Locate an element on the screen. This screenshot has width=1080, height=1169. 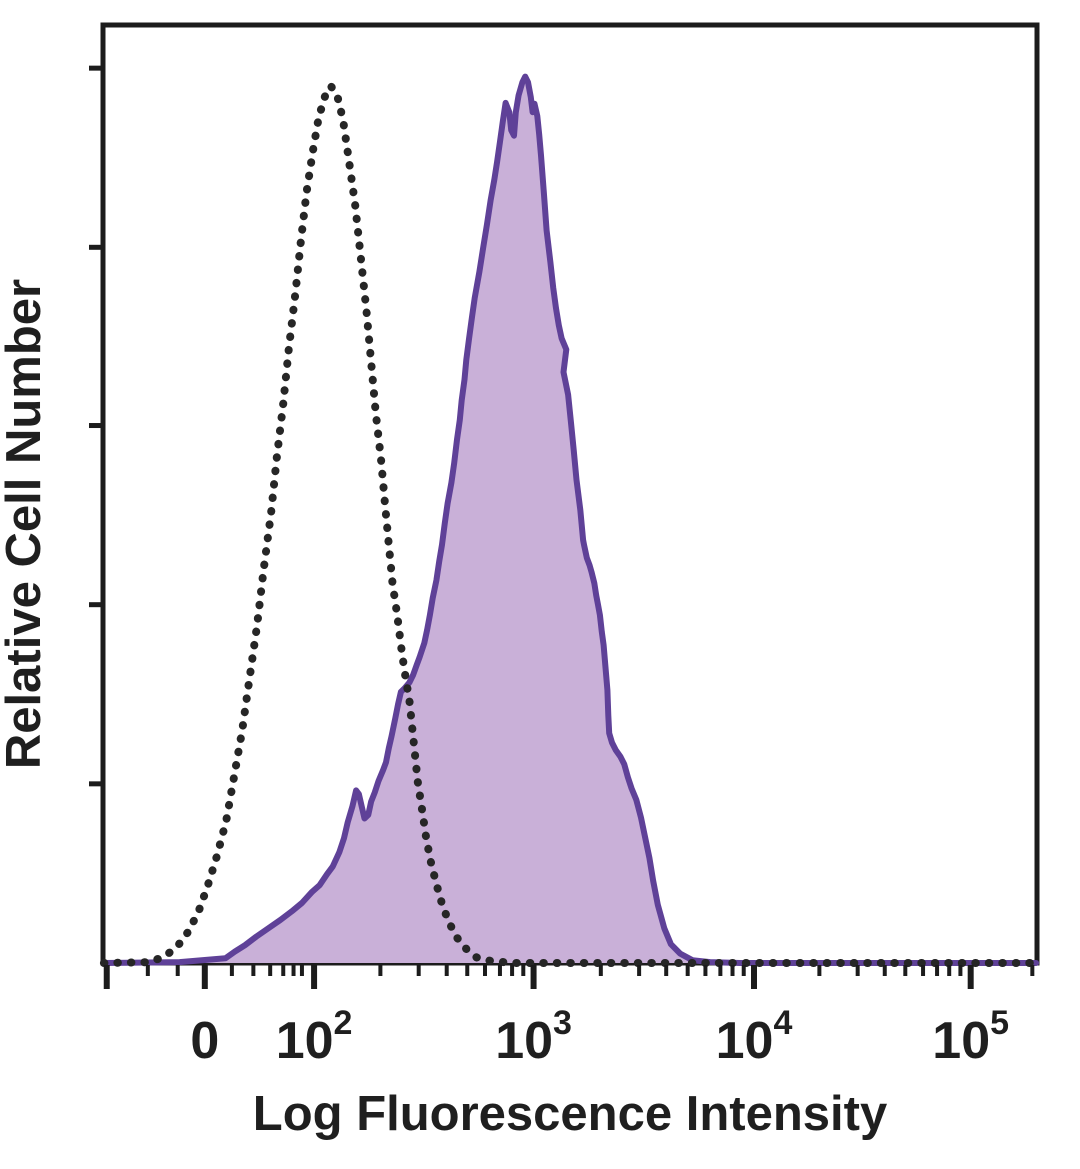
x-tick-label: 10² is located at coordinates (314, 1037).